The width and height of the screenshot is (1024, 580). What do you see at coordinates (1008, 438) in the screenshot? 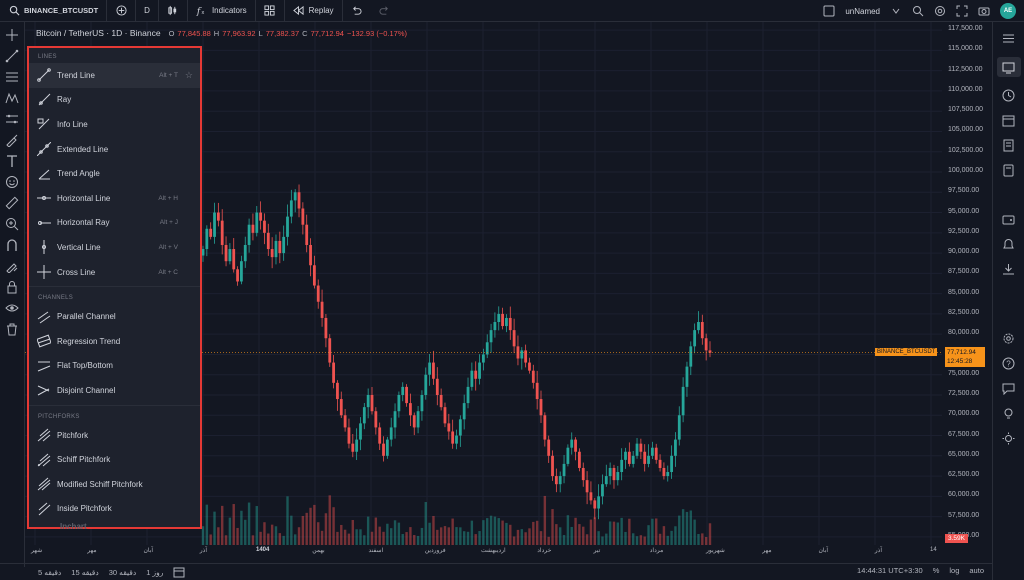
I see `theme-icon` at bounding box center [1008, 438].